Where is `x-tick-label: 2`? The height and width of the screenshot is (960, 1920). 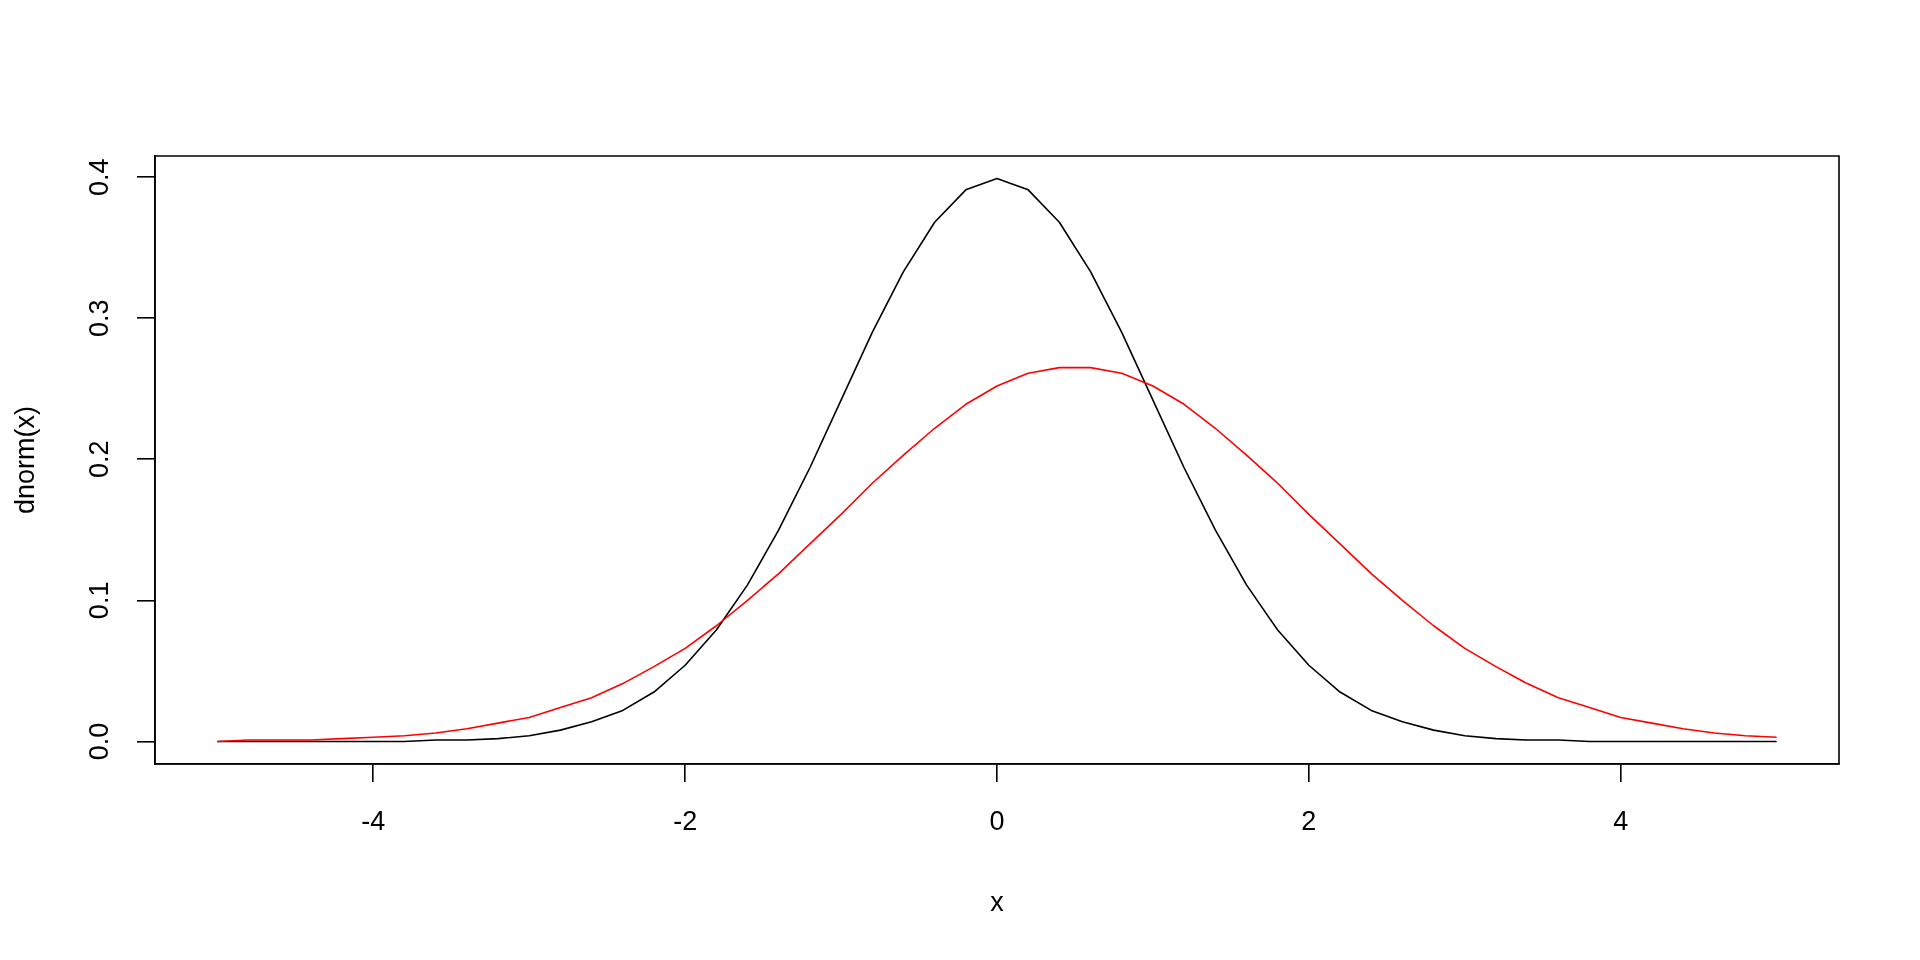
x-tick-label: 2 is located at coordinates (1309, 820).